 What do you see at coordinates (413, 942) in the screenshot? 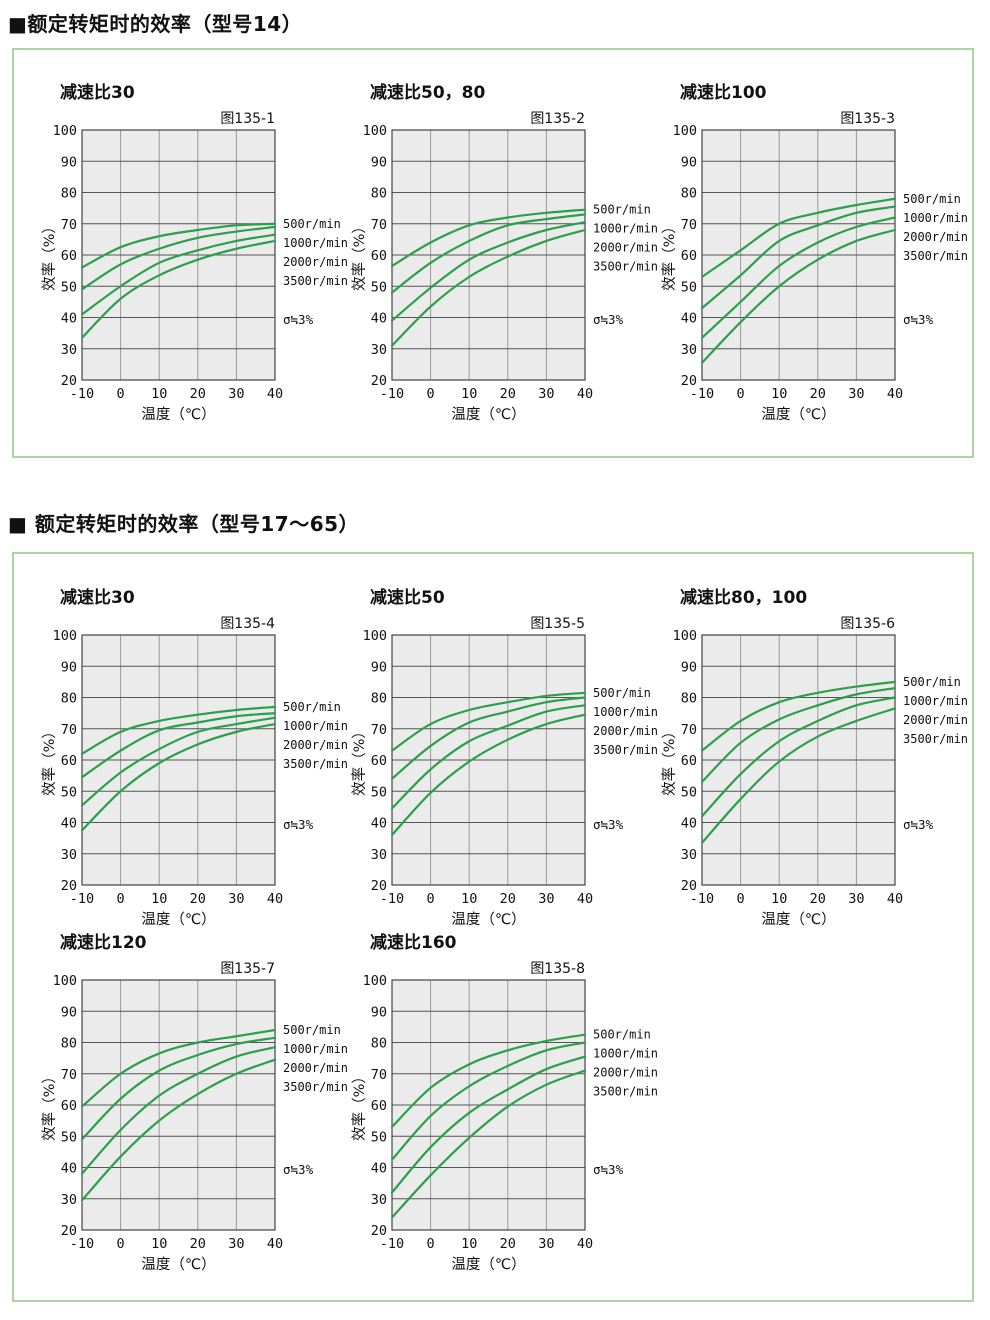
I see `chart-title: 减速比160` at bounding box center [413, 942].